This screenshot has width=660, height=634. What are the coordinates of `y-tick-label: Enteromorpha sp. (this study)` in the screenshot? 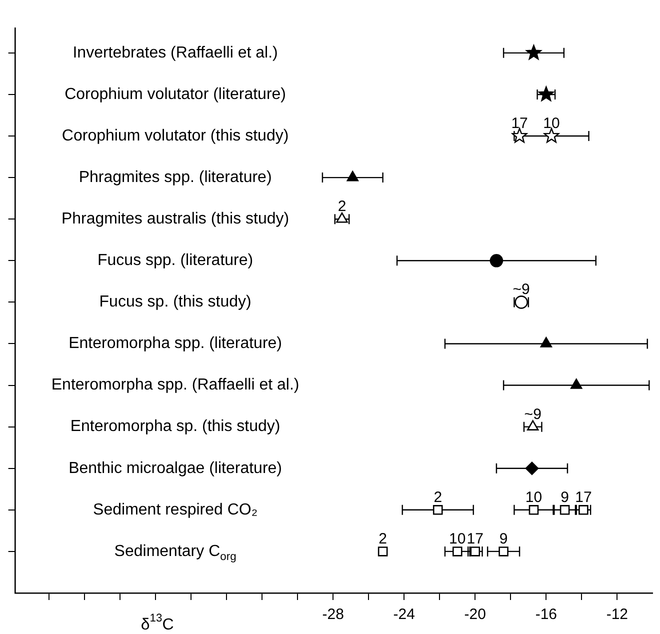 It's located at (175, 427).